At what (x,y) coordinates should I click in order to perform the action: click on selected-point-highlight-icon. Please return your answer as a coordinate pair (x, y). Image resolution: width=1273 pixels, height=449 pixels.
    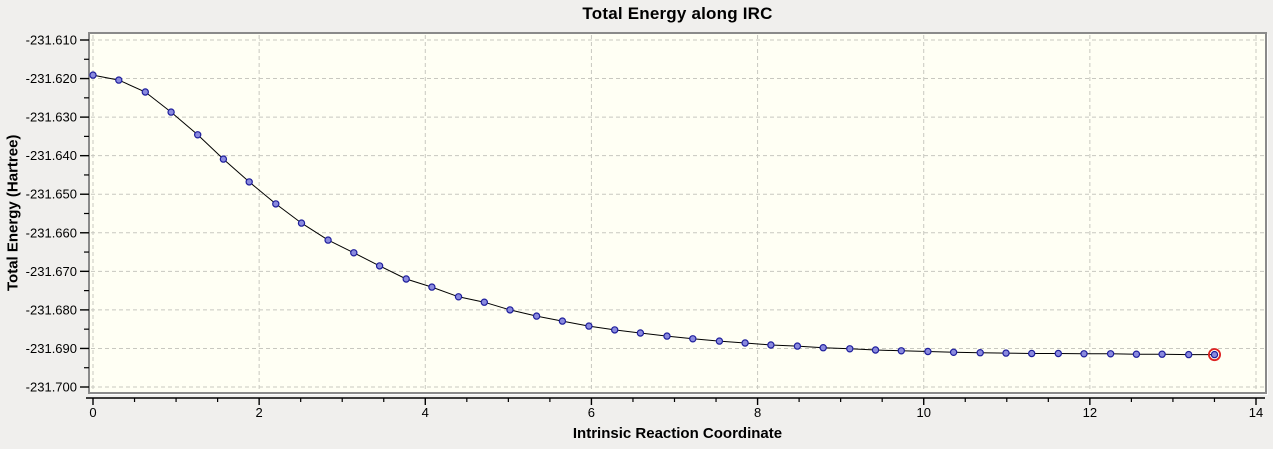
    Looking at the image, I should click on (1215, 355).